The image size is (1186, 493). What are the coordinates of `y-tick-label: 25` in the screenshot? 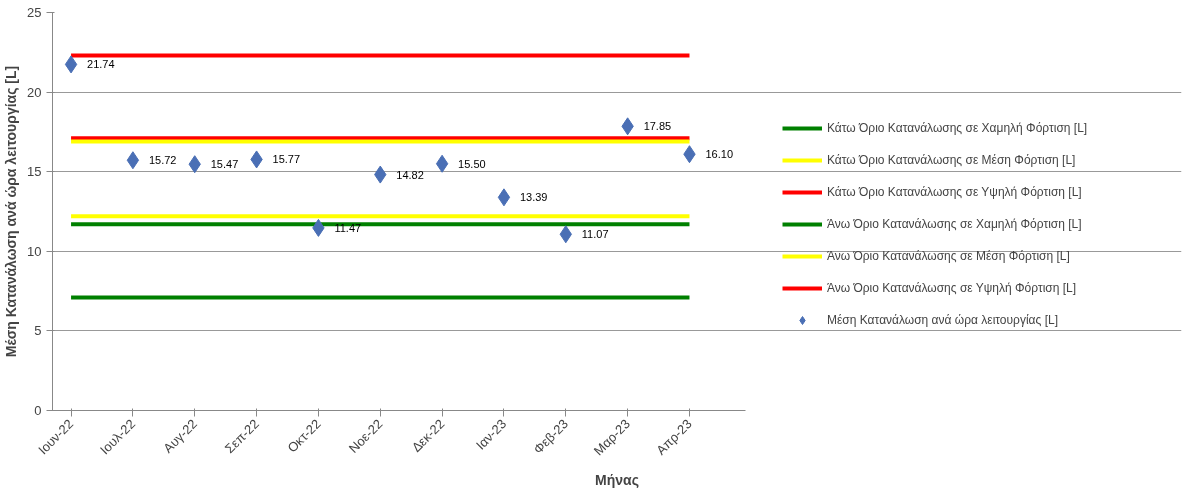 It's located at (34, 12).